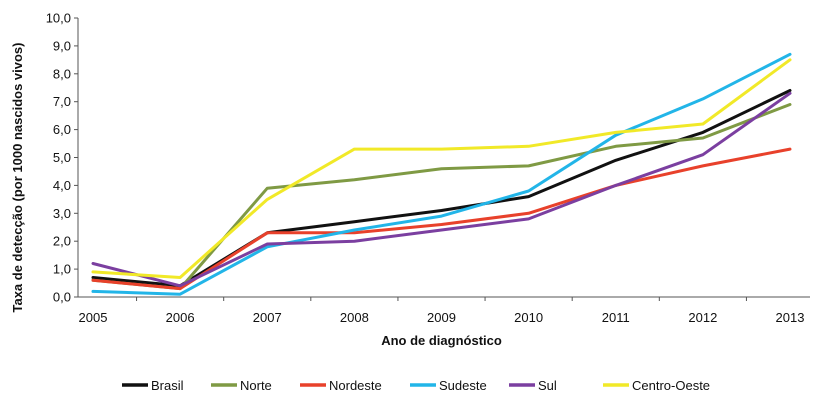 Image resolution: width=829 pixels, height=395 pixels. What do you see at coordinates (62, 269) in the screenshot?
I see `y-tick-label: 1,0` at bounding box center [62, 269].